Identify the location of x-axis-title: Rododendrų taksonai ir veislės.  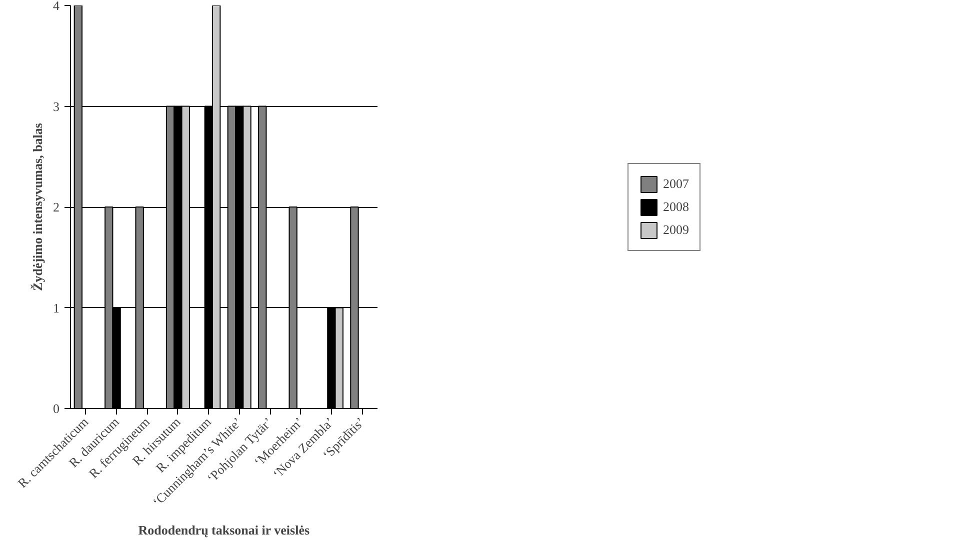
(224, 530).